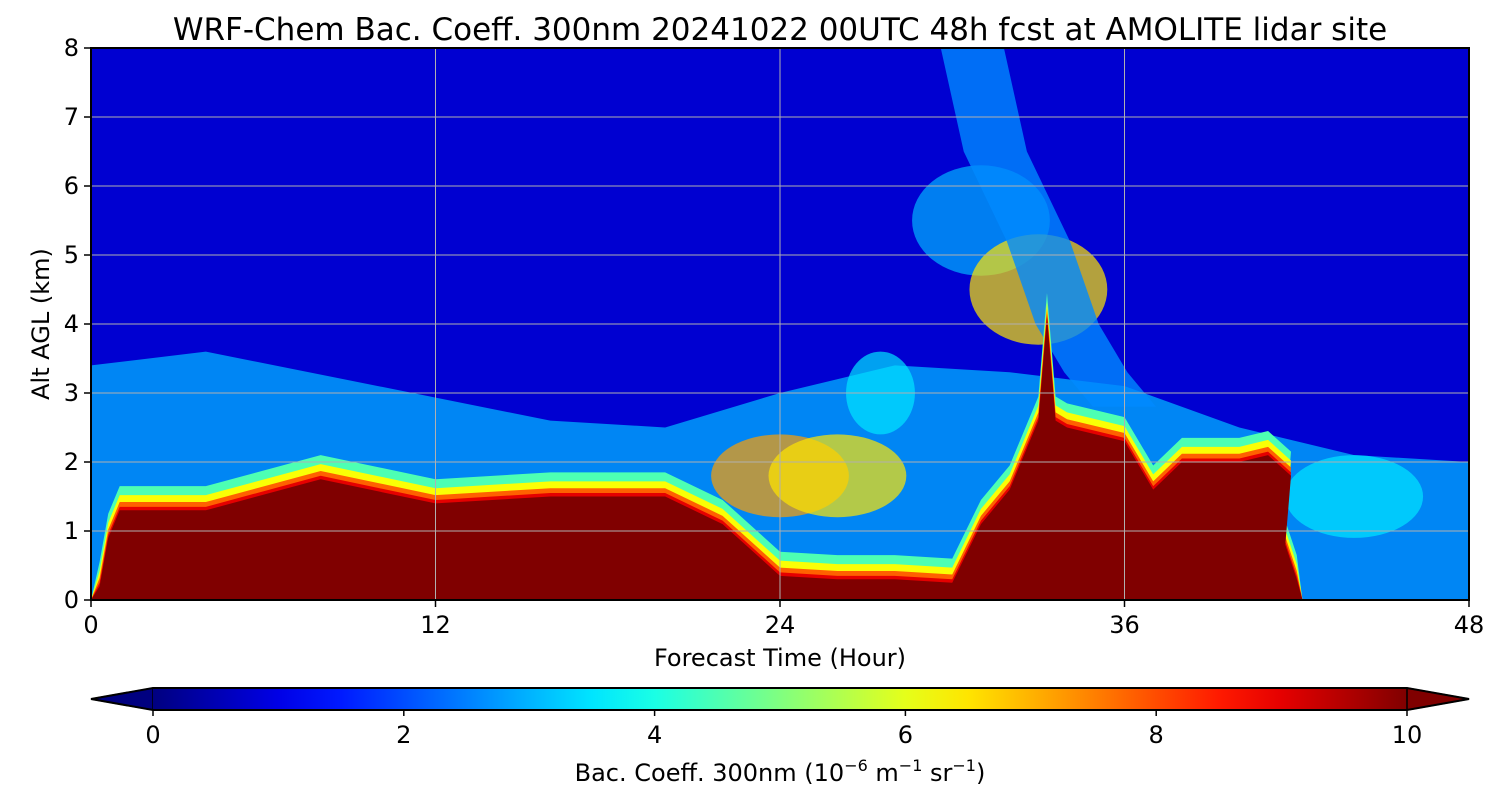  I want to click on colorbar-tick-label: 0, so click(152, 735).